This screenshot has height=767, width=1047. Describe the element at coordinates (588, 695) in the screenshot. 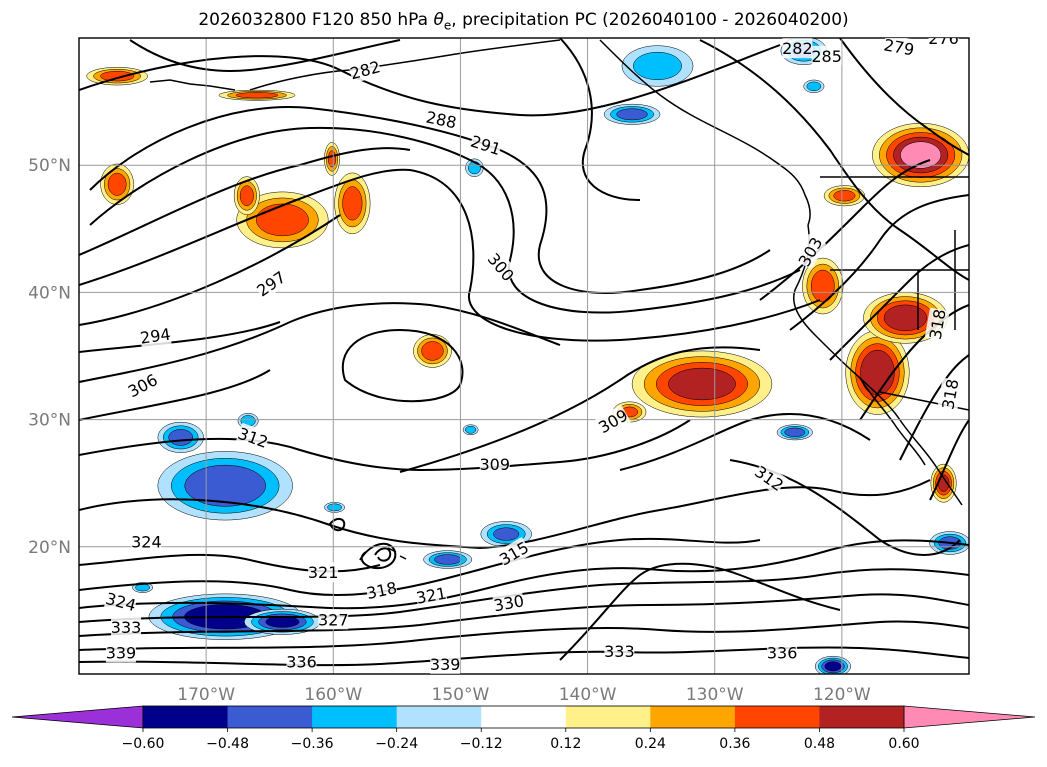

I see `lon-tick-label: 140°W` at that location.